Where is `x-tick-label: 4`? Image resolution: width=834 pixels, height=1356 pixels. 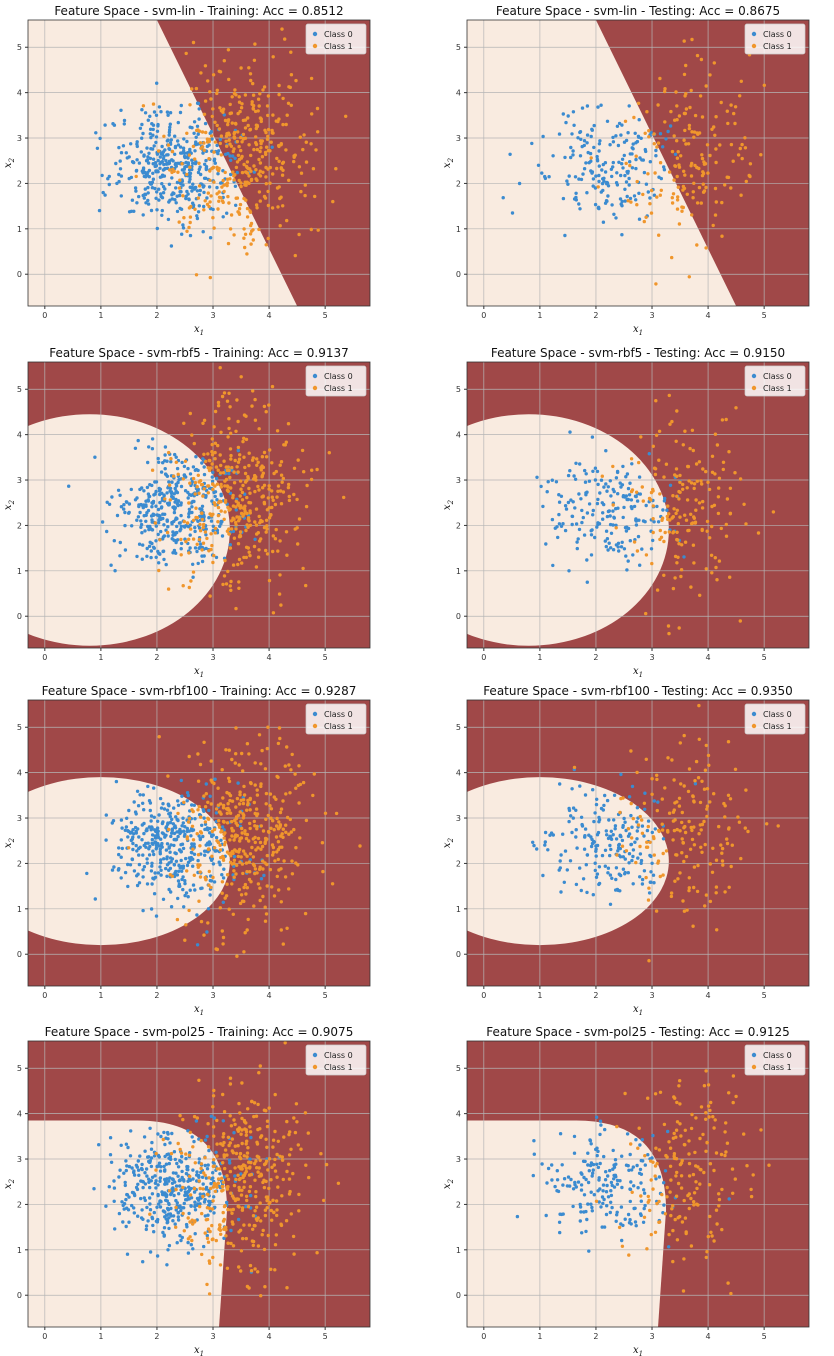
x-tick-label: 4 is located at coordinates (708, 657).